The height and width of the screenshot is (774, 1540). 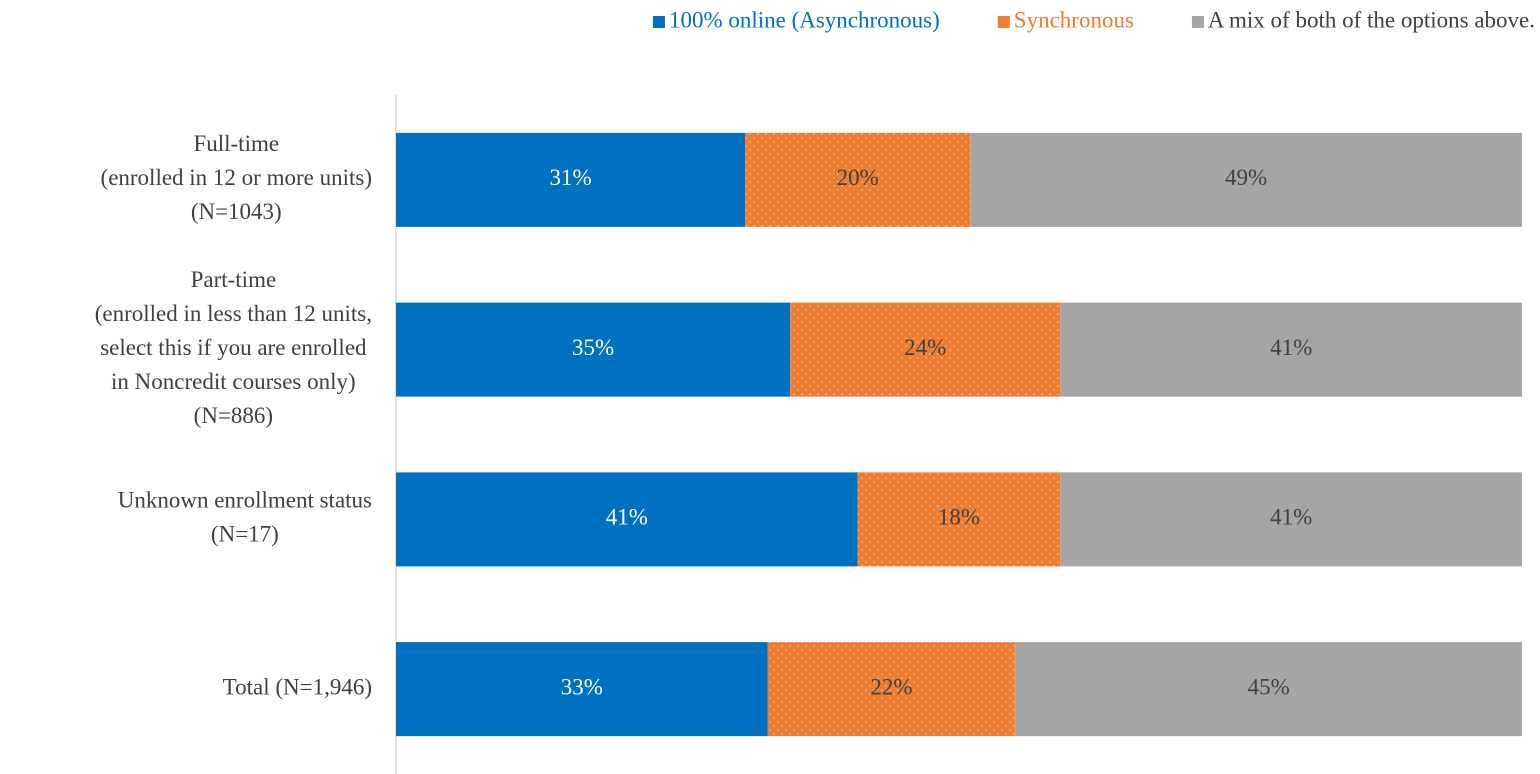 What do you see at coordinates (245, 500) in the screenshot?
I see `category-label-line: Unknown enrollment status` at bounding box center [245, 500].